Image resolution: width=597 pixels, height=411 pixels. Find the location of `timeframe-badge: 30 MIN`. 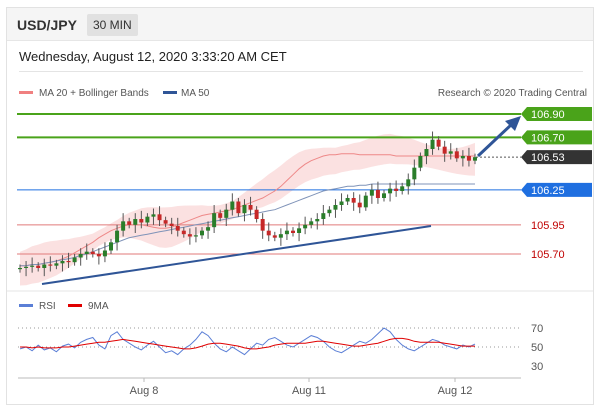

timeframe-badge: 30 MIN is located at coordinates (112, 25).